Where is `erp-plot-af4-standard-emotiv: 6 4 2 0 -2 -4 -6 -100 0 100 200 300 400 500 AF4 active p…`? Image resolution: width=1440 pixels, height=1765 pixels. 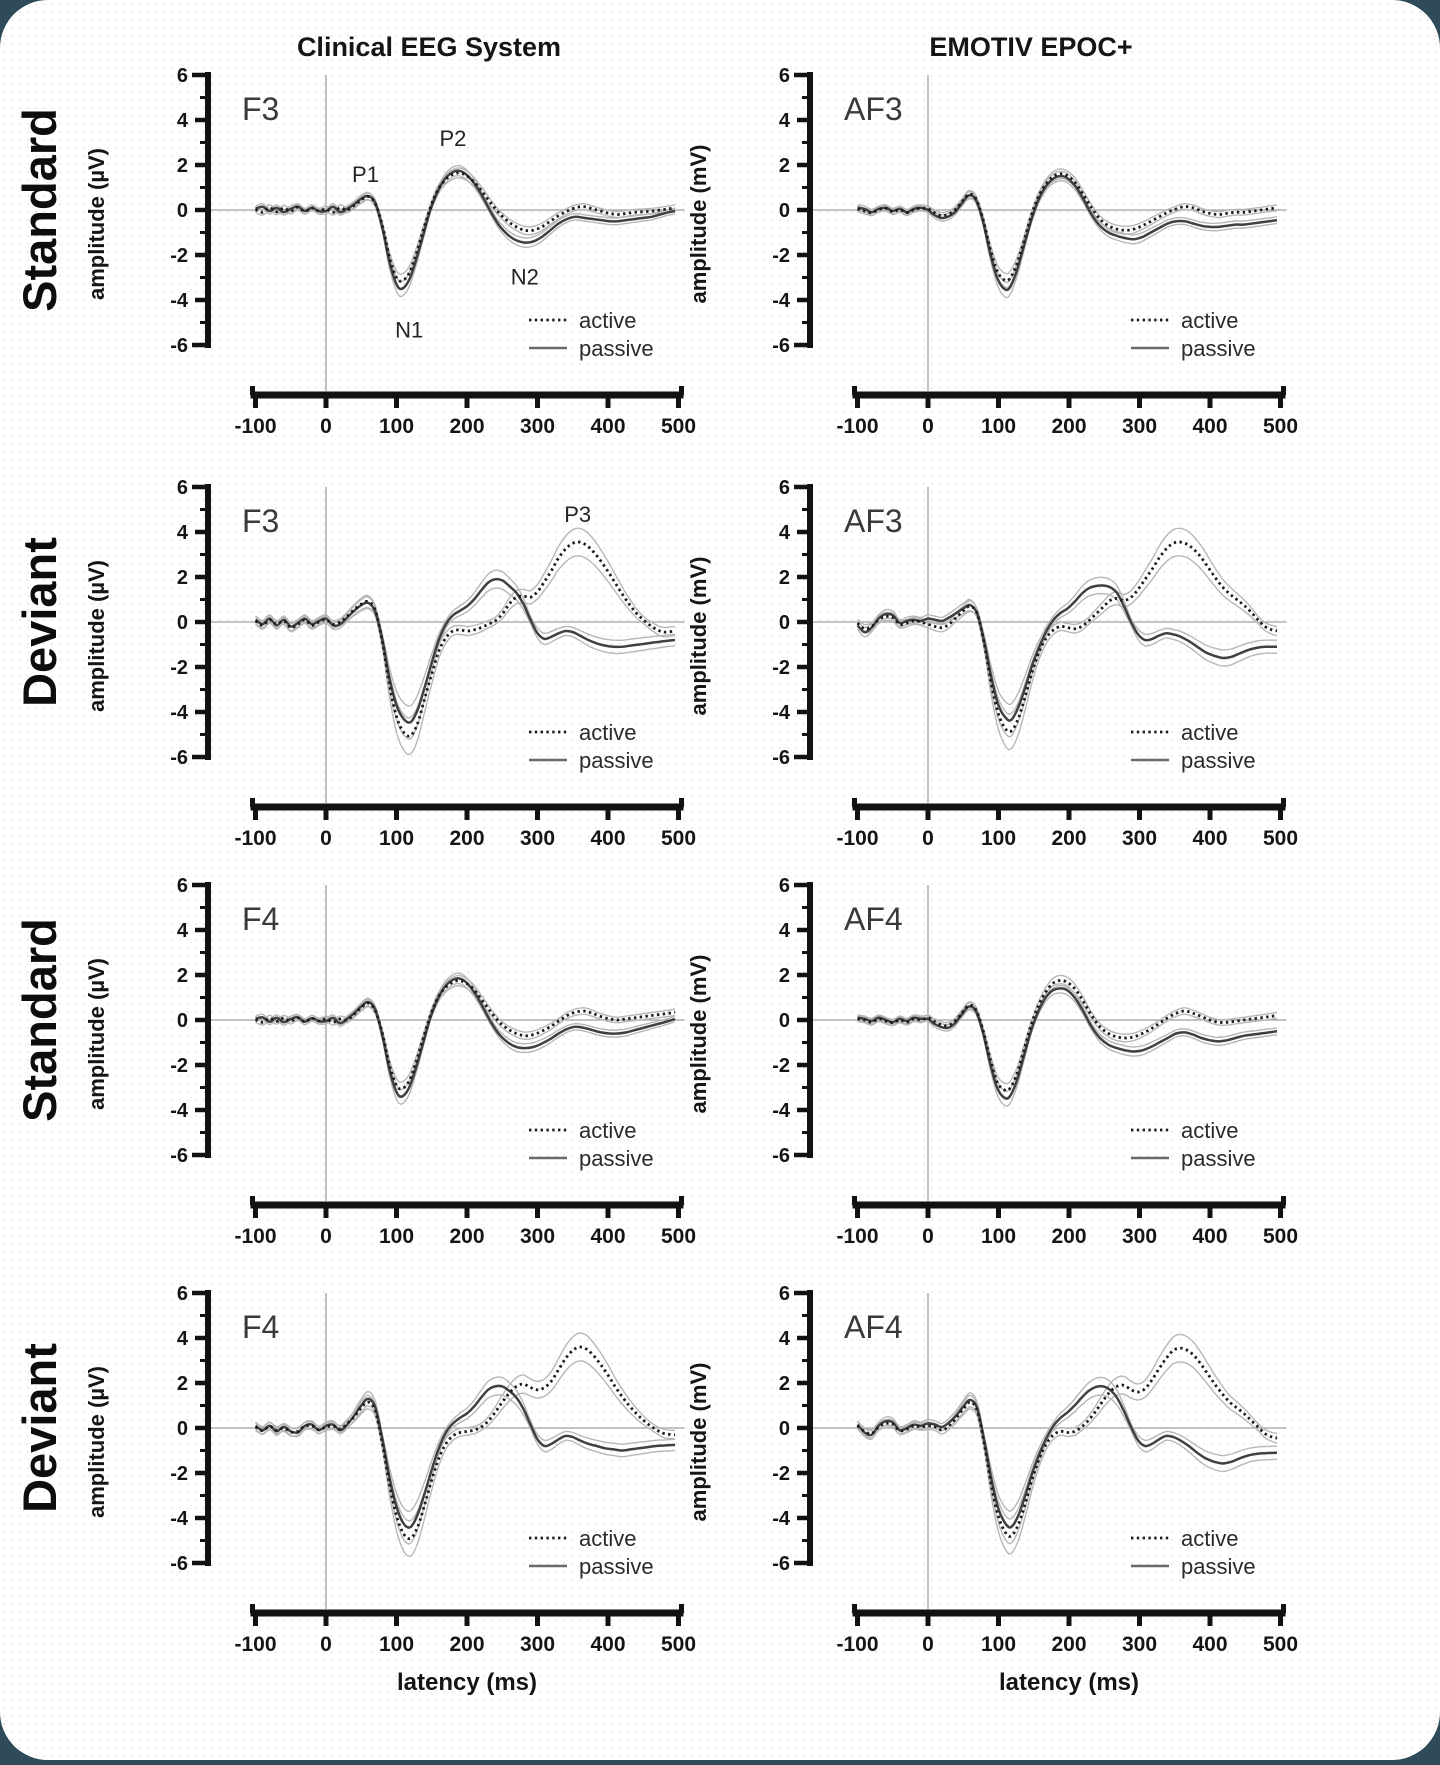
erp-plot-af4-standard-emotiv: 6 4 2 0 -2 -4 -6 -100 0 100 200 300 400 500 AF4 active p… is located at coordinates (992, 1061).